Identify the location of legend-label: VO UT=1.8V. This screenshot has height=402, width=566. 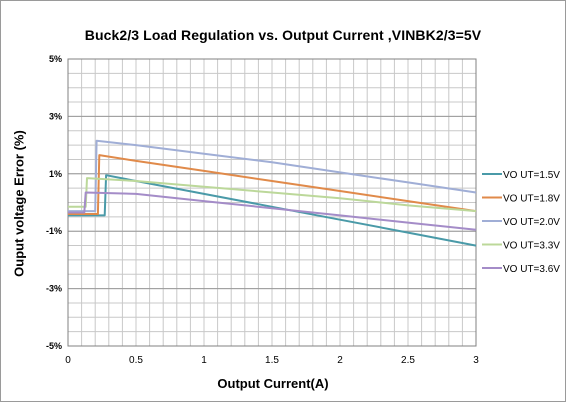
(531, 199).